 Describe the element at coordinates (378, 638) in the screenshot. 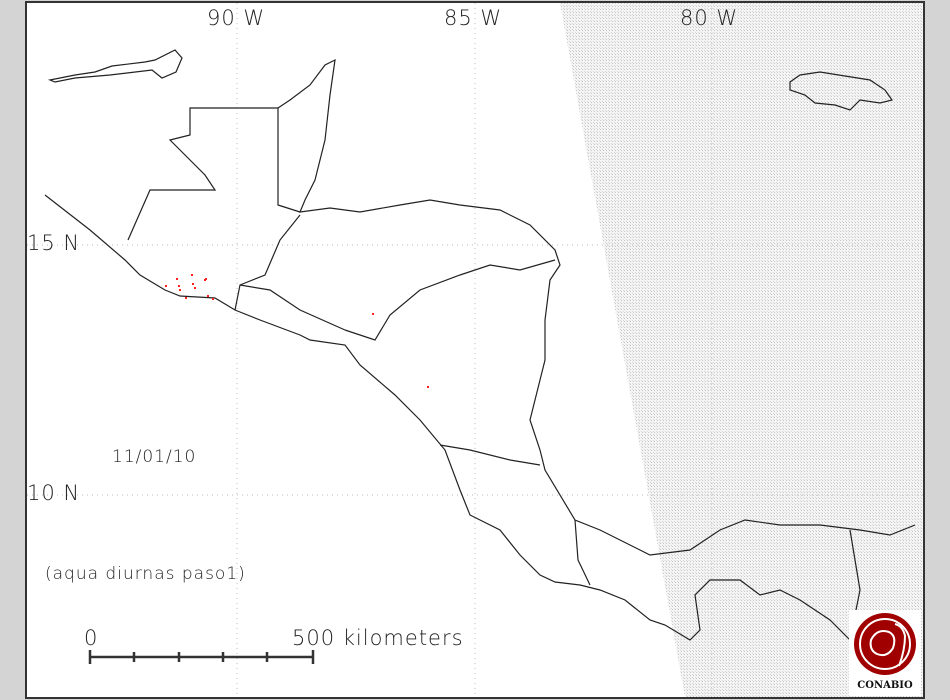

I see `scale-end-label: 500 kilometers` at that location.